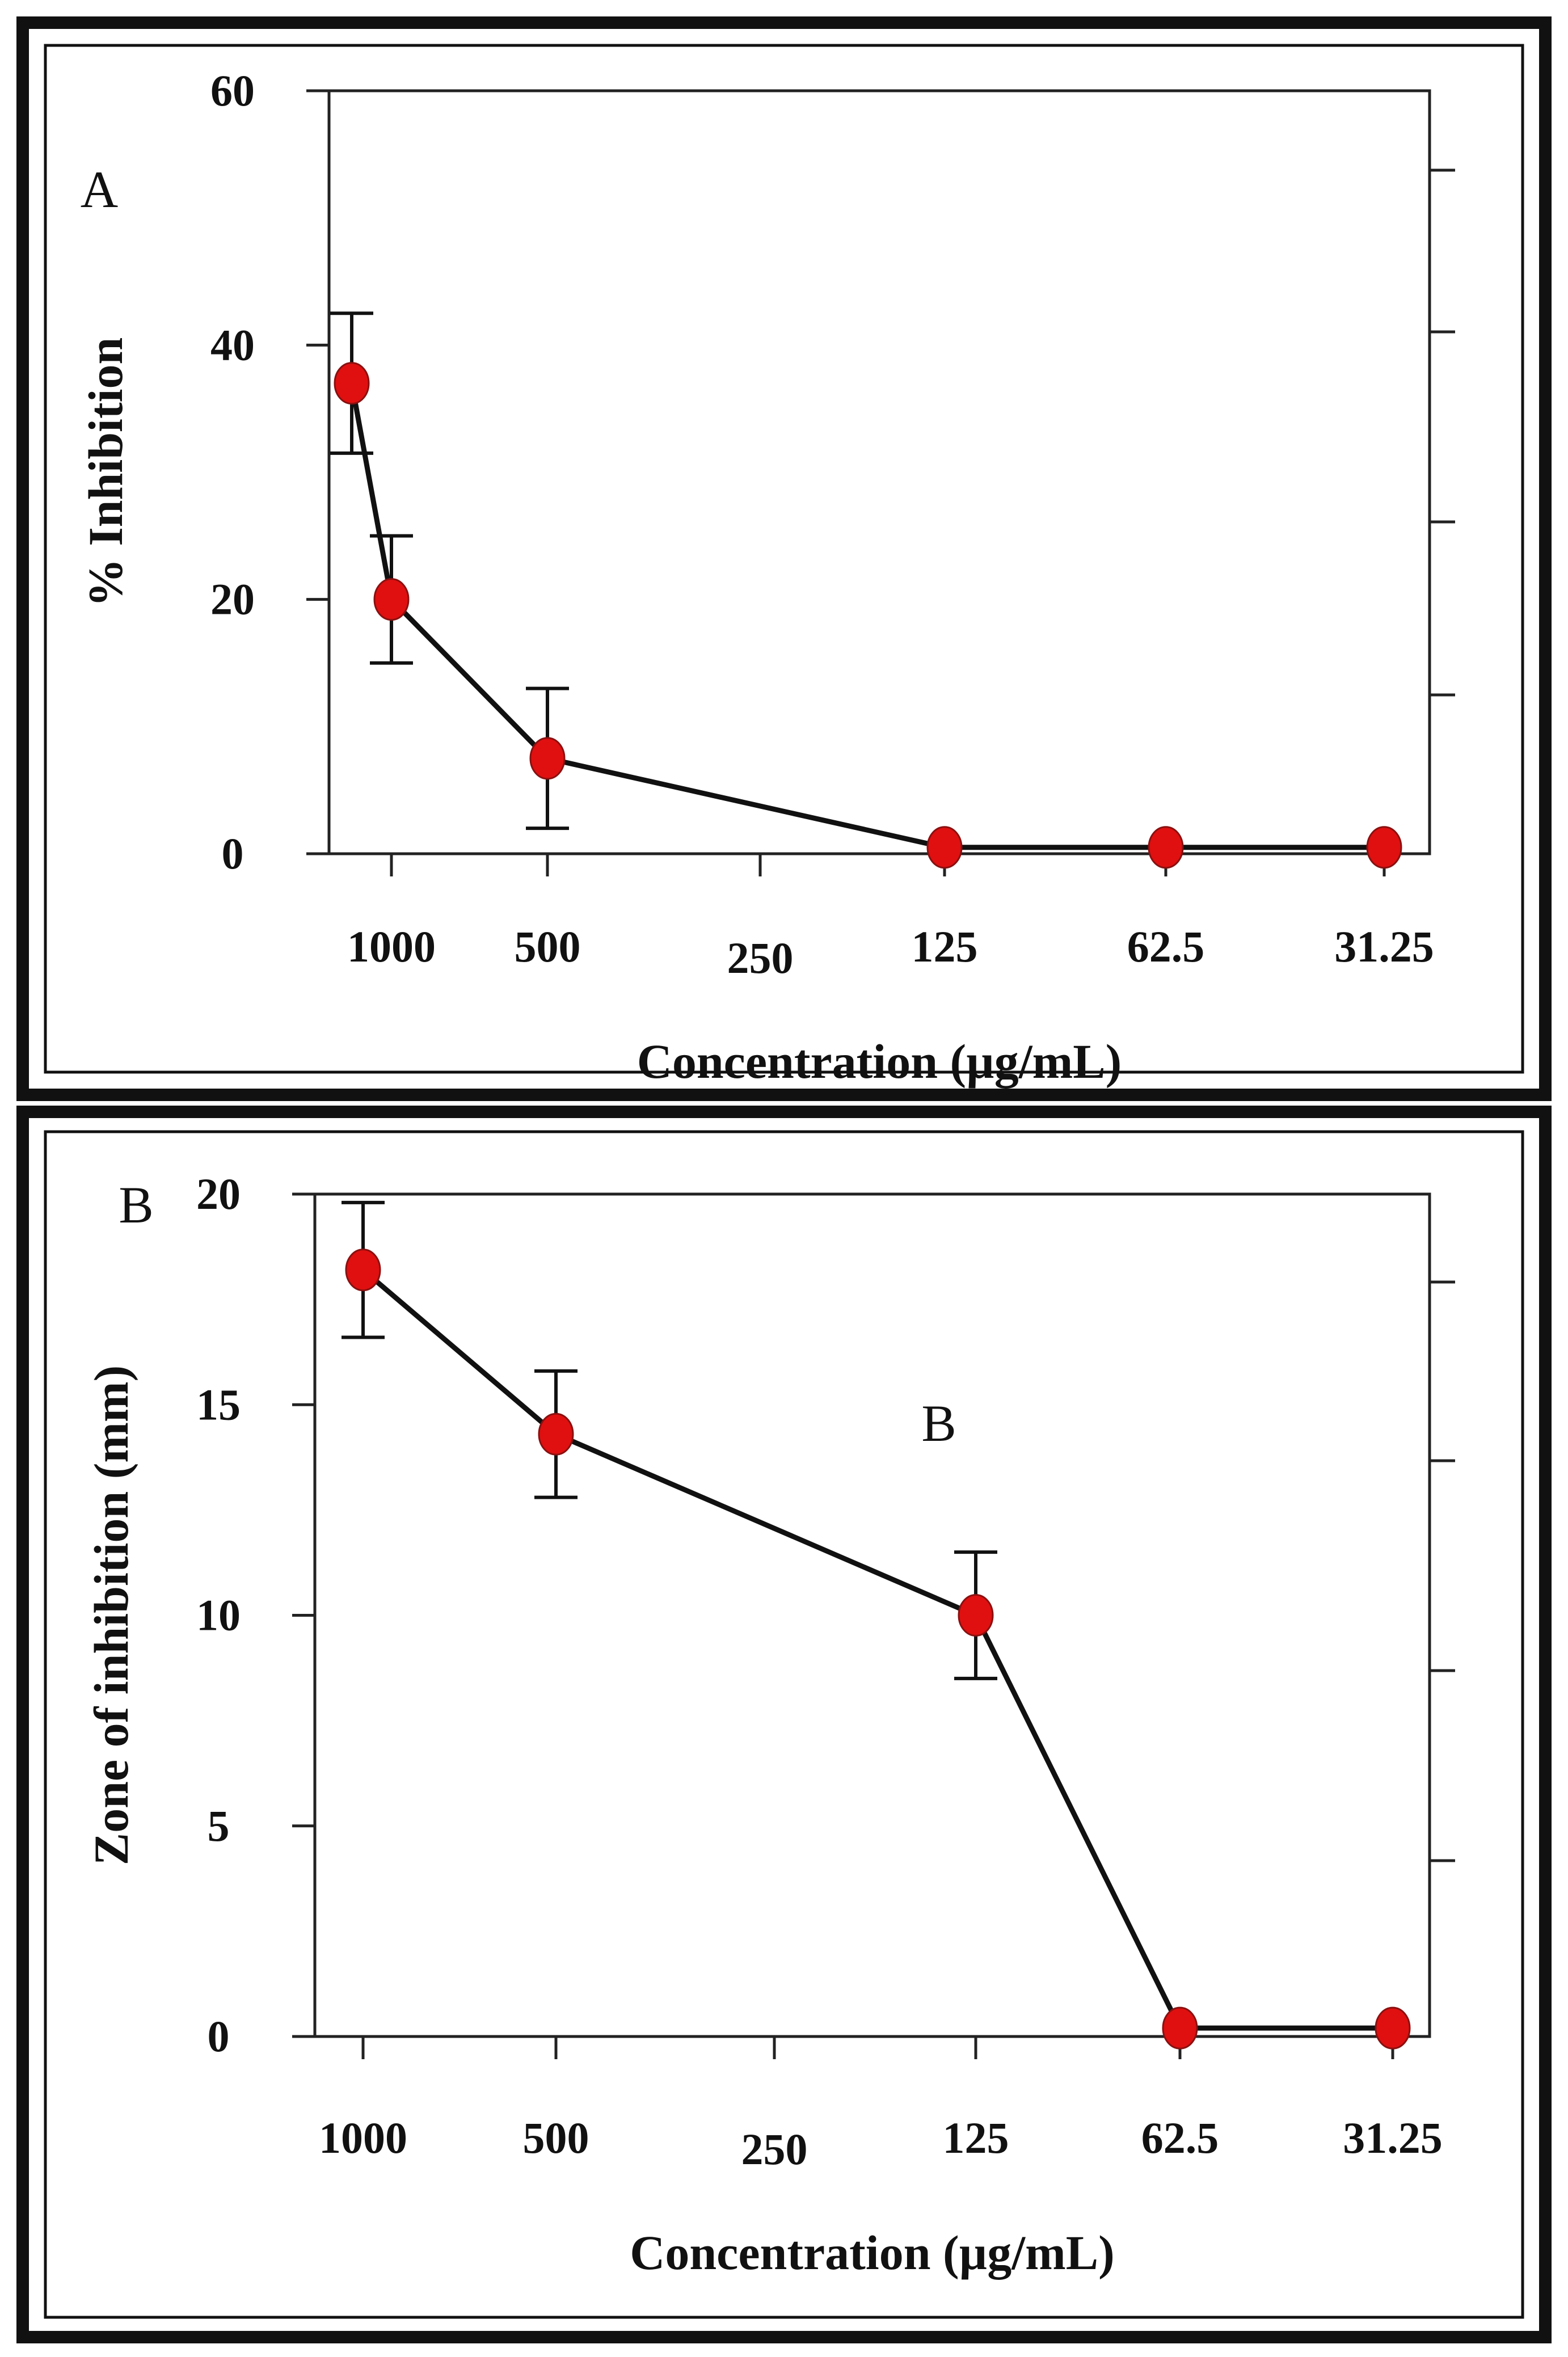 This screenshot has height=2357, width=1568. What do you see at coordinates (218, 1615) in the screenshot?
I see `y-tick-label: 10` at bounding box center [218, 1615].